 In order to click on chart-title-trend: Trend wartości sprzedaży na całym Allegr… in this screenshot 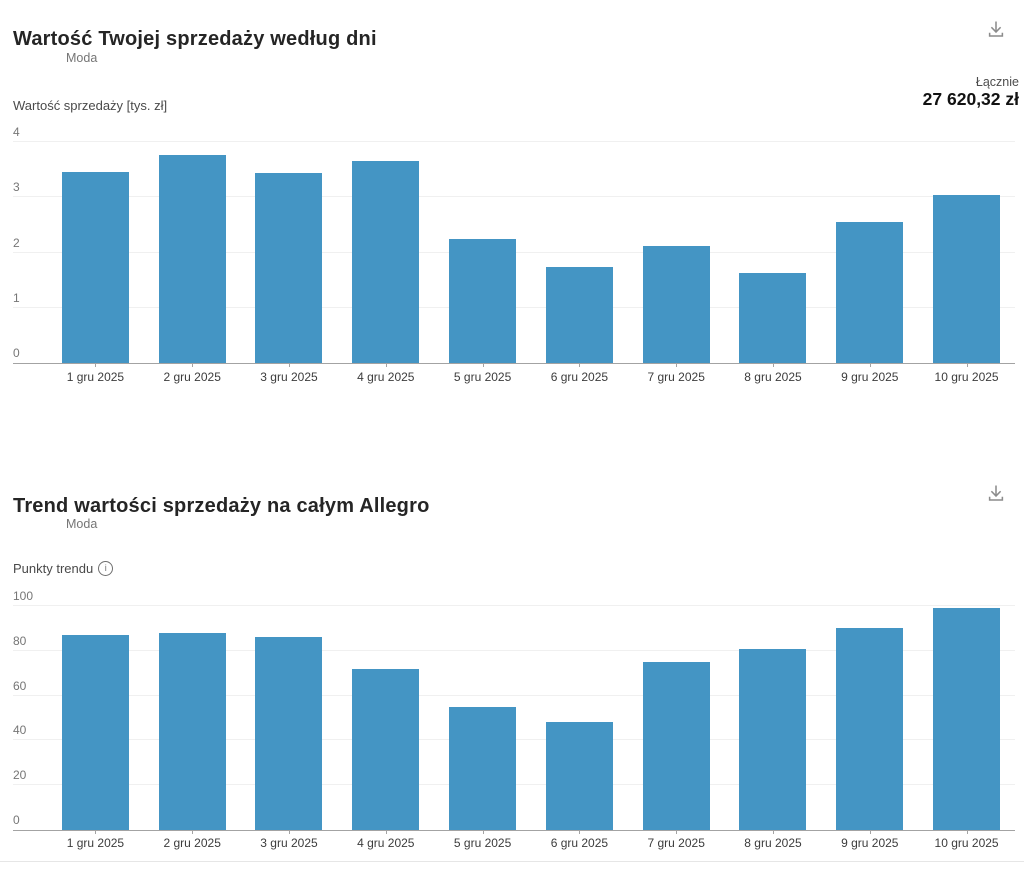, I will do `click(221, 505)`.